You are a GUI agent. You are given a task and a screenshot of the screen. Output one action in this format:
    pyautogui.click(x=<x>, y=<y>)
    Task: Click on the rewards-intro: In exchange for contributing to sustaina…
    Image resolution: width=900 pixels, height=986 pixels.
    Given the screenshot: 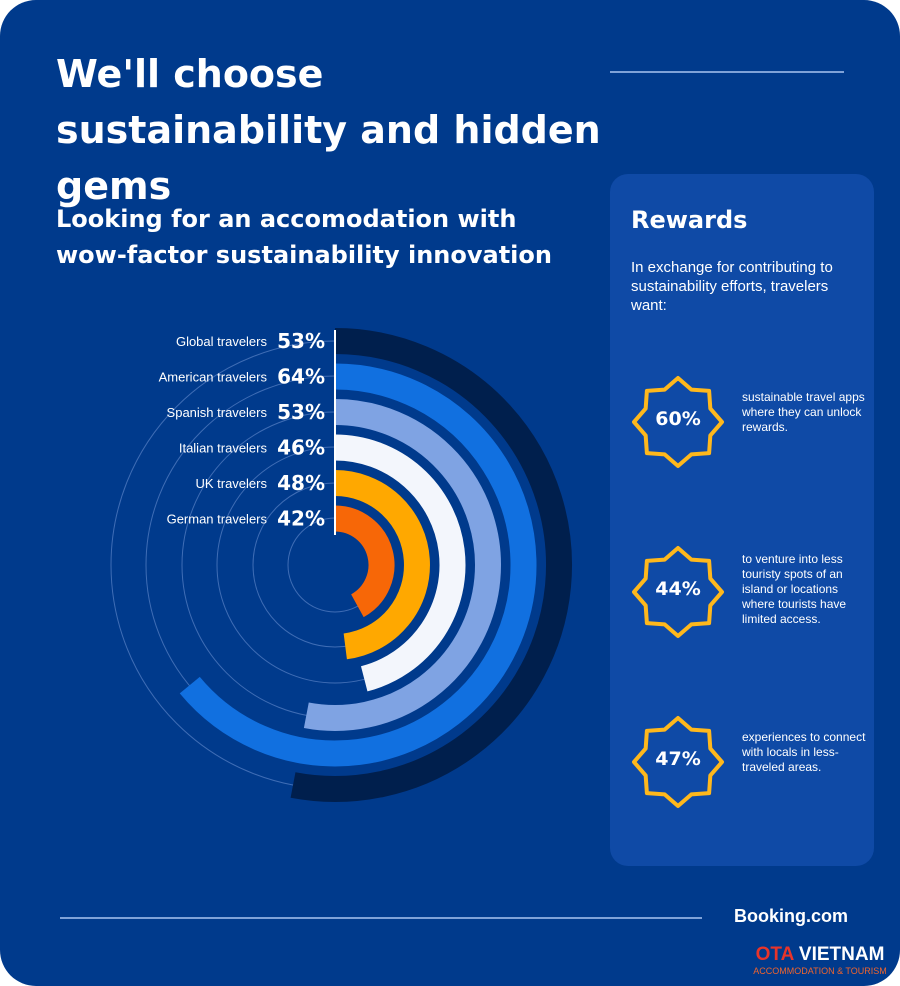 What is the action you would take?
    pyautogui.click(x=732, y=286)
    